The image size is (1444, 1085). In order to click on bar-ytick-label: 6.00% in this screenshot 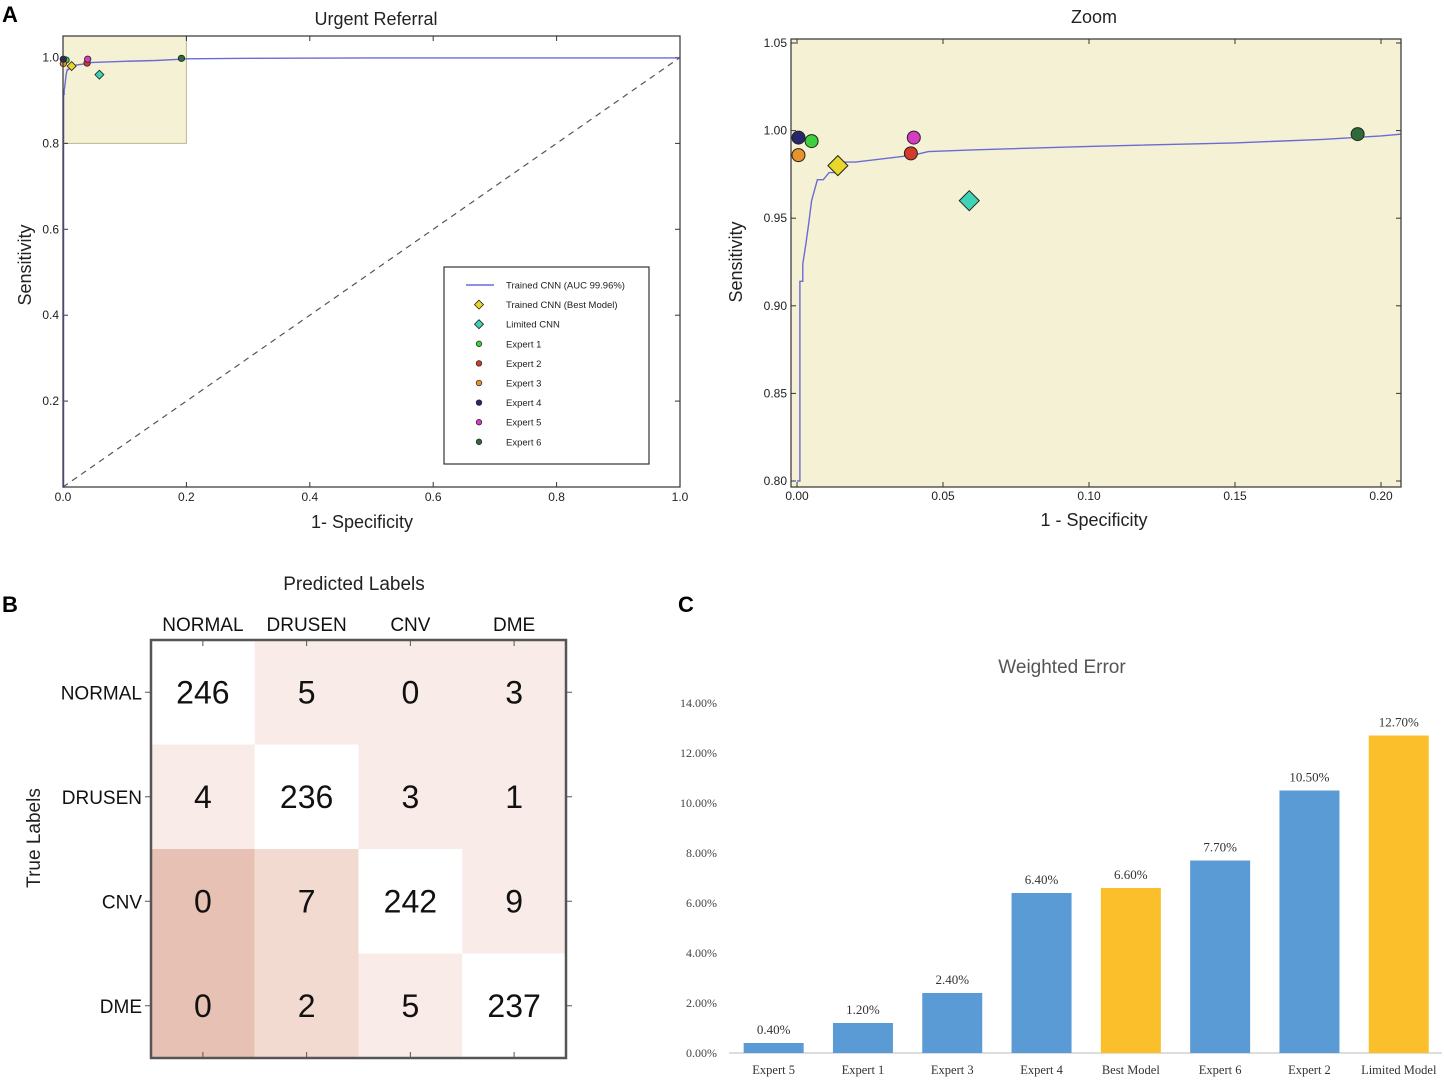, I will do `click(701, 903)`.